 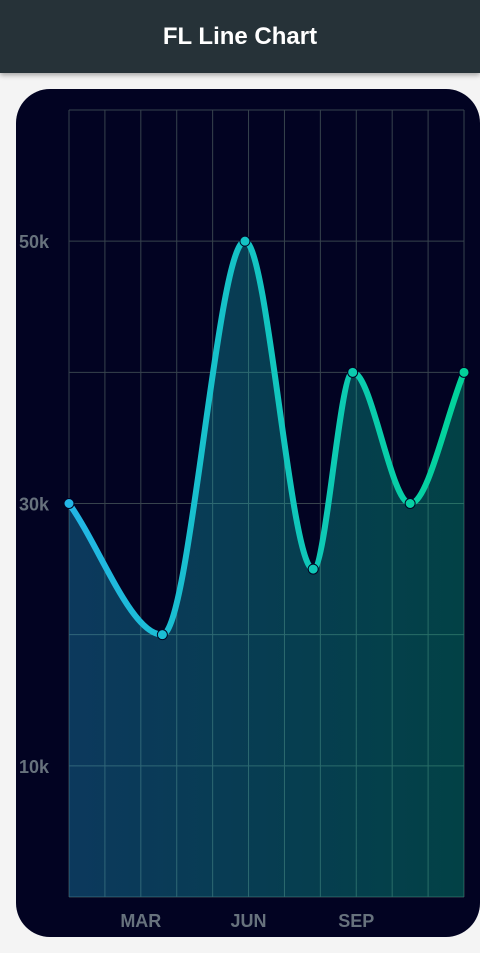 I want to click on x-tick-label: MAR, so click(x=140, y=921).